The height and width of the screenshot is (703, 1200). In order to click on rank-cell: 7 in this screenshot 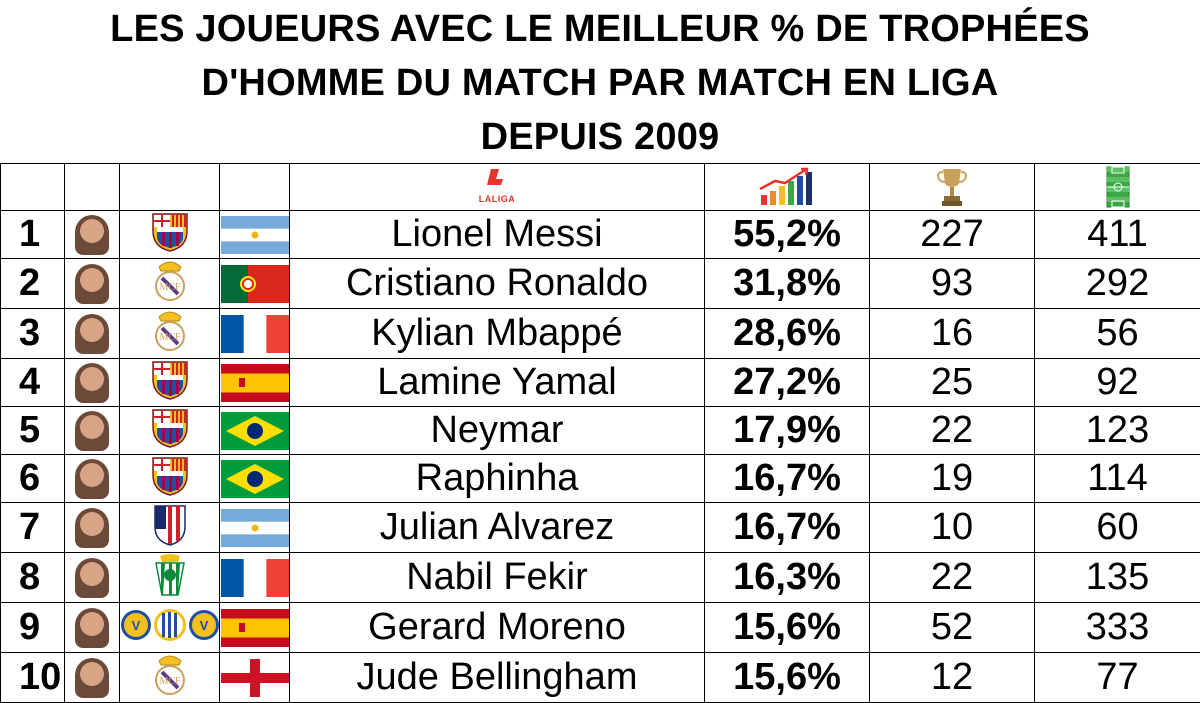, I will do `click(33, 528)`.